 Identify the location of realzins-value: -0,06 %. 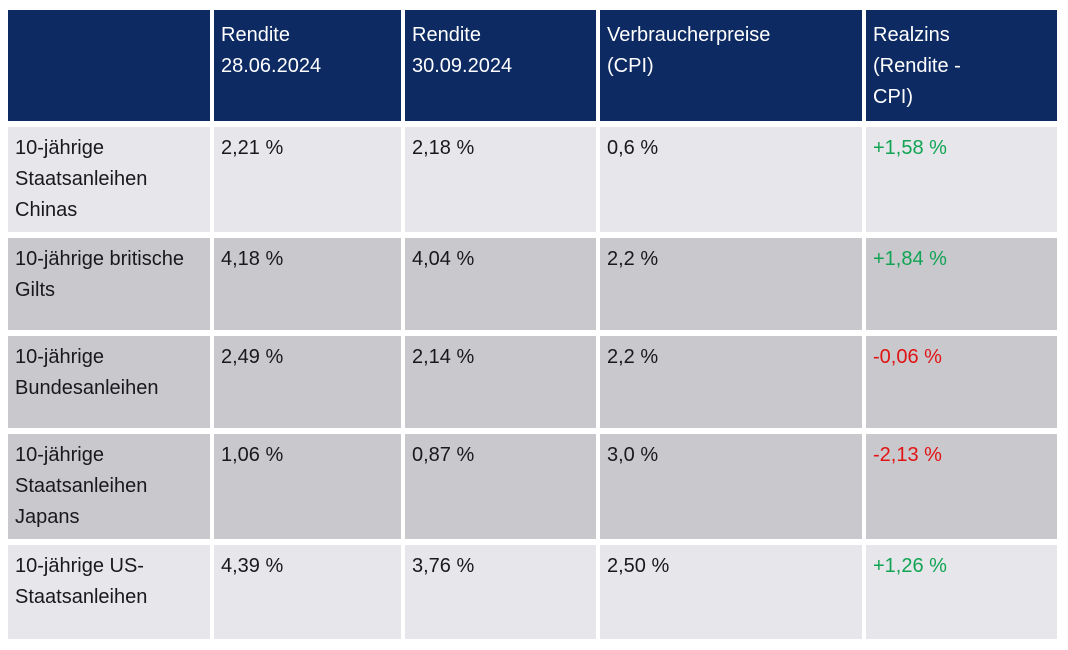
(961, 382).